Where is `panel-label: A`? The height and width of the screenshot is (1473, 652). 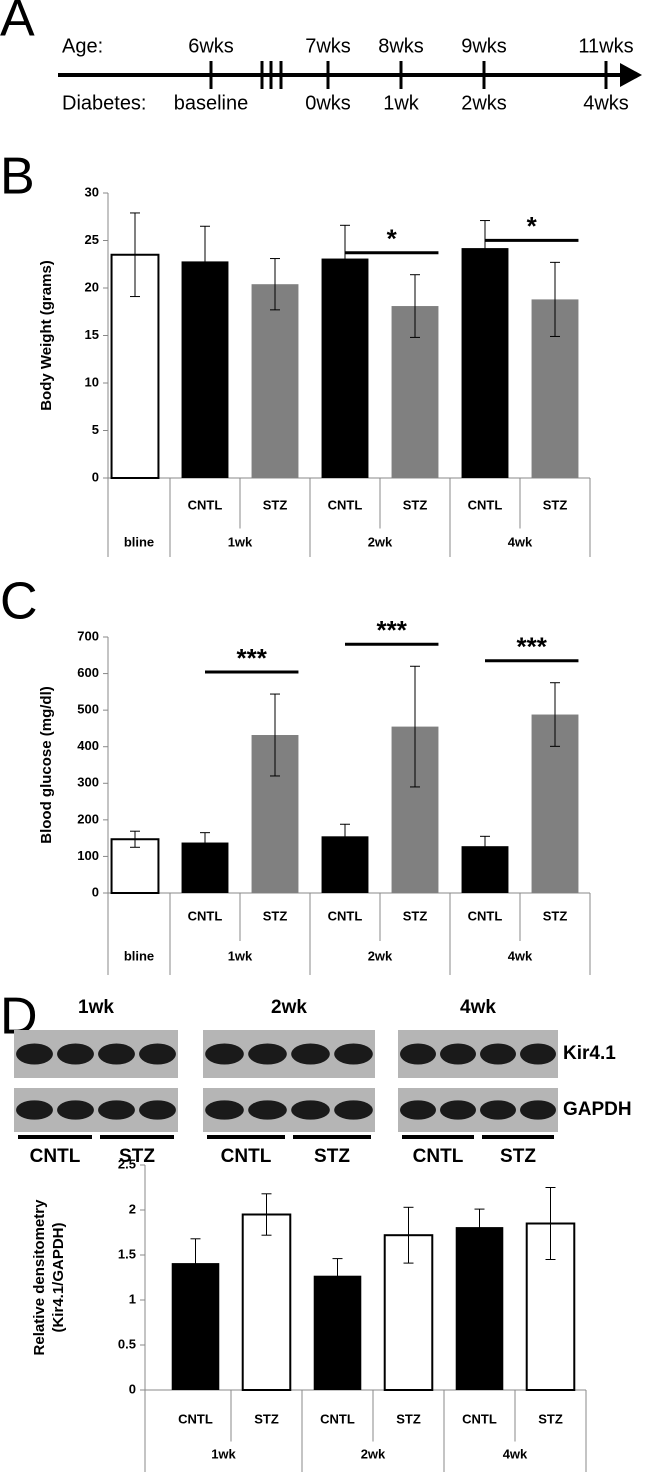
panel-label: A is located at coordinates (17, 24).